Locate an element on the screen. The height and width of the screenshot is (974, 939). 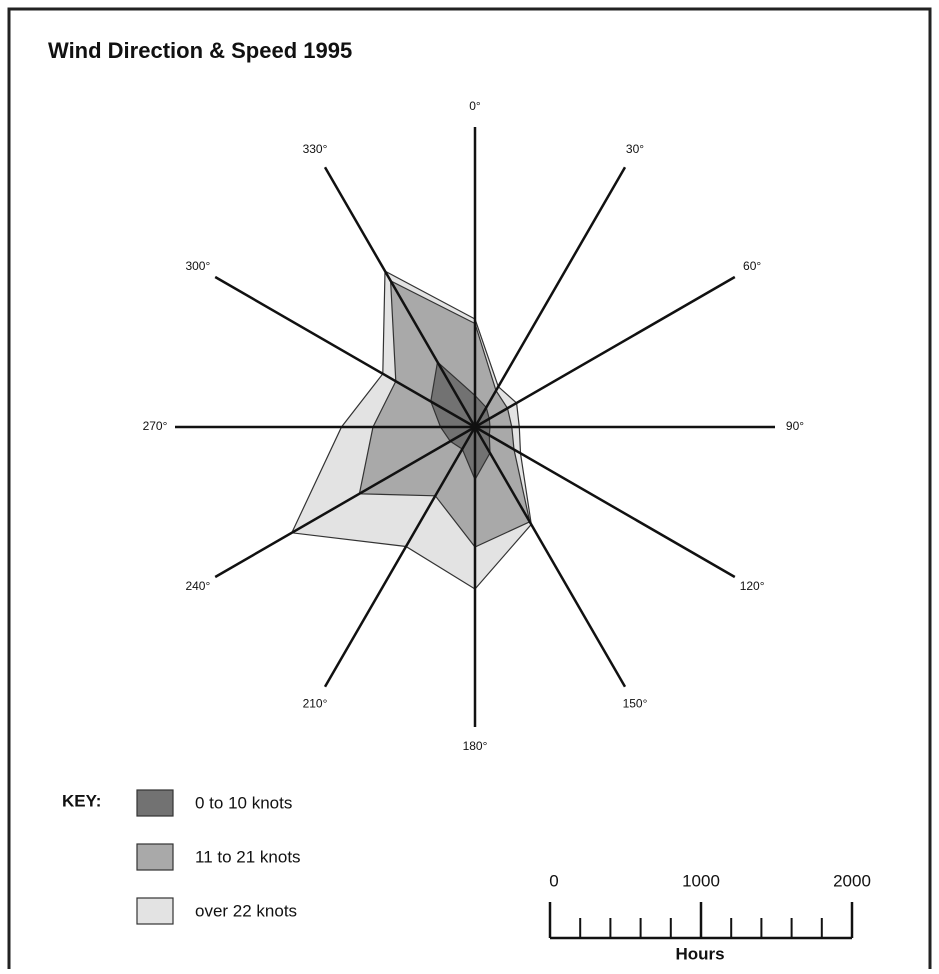
direction-label: 300° is located at coordinates (197, 266).